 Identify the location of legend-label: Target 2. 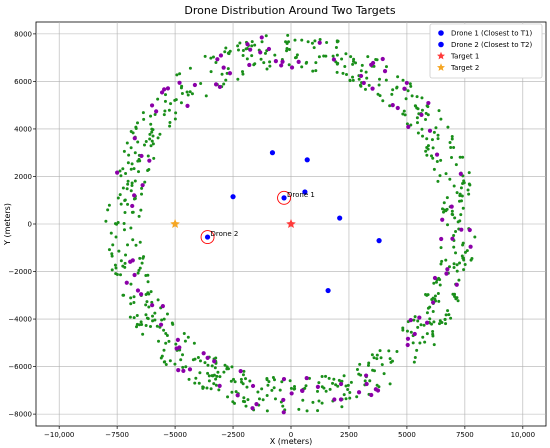
(464, 68).